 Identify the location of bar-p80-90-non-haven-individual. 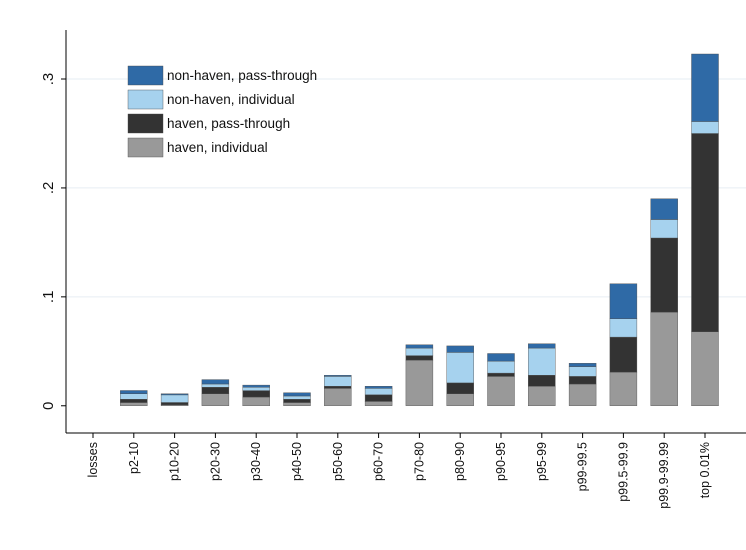
(460, 368).